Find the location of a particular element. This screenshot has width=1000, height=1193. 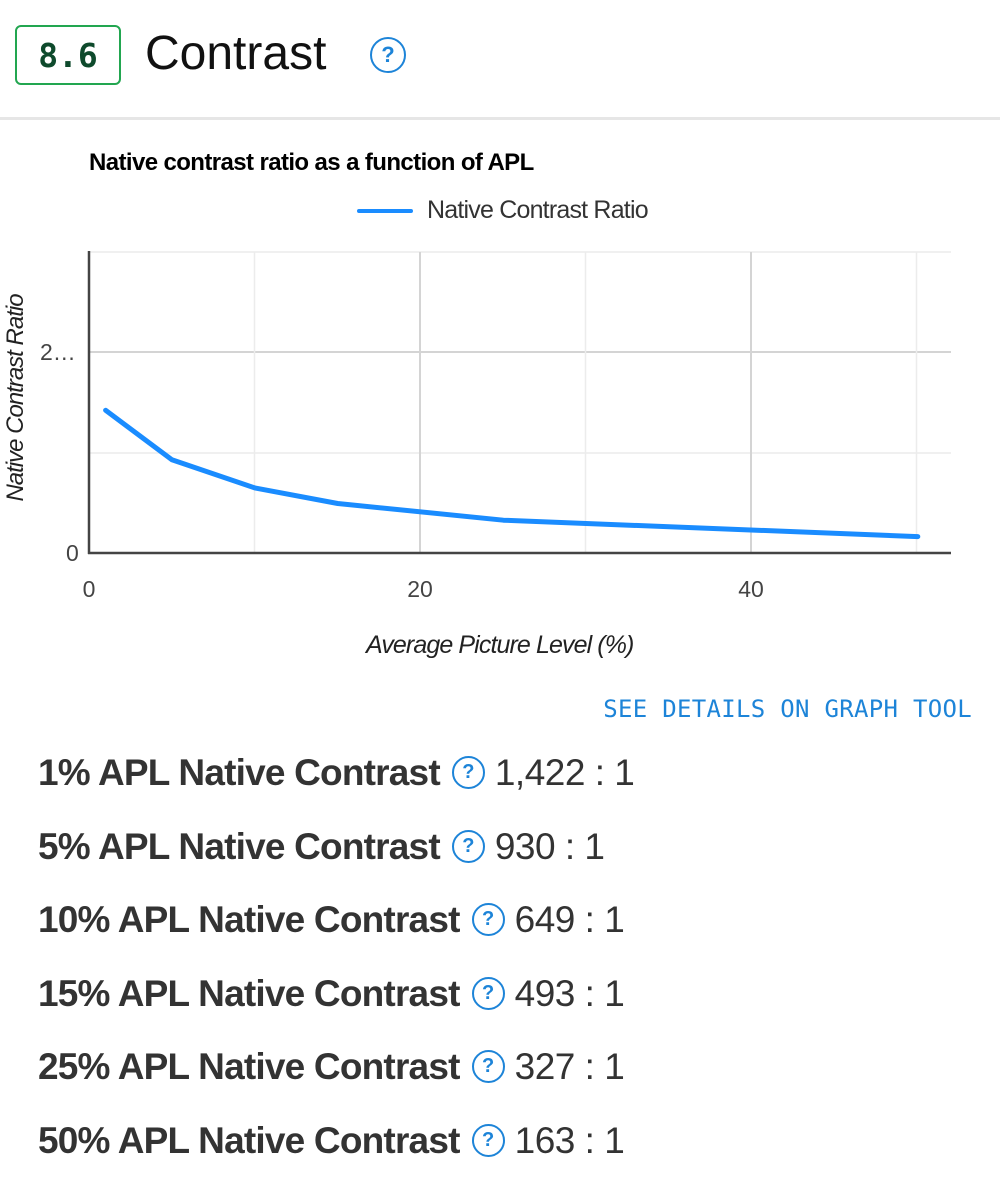

metric-row: 1% APL Native Contrast ? 1,422 : 1 is located at coordinates (336, 789).